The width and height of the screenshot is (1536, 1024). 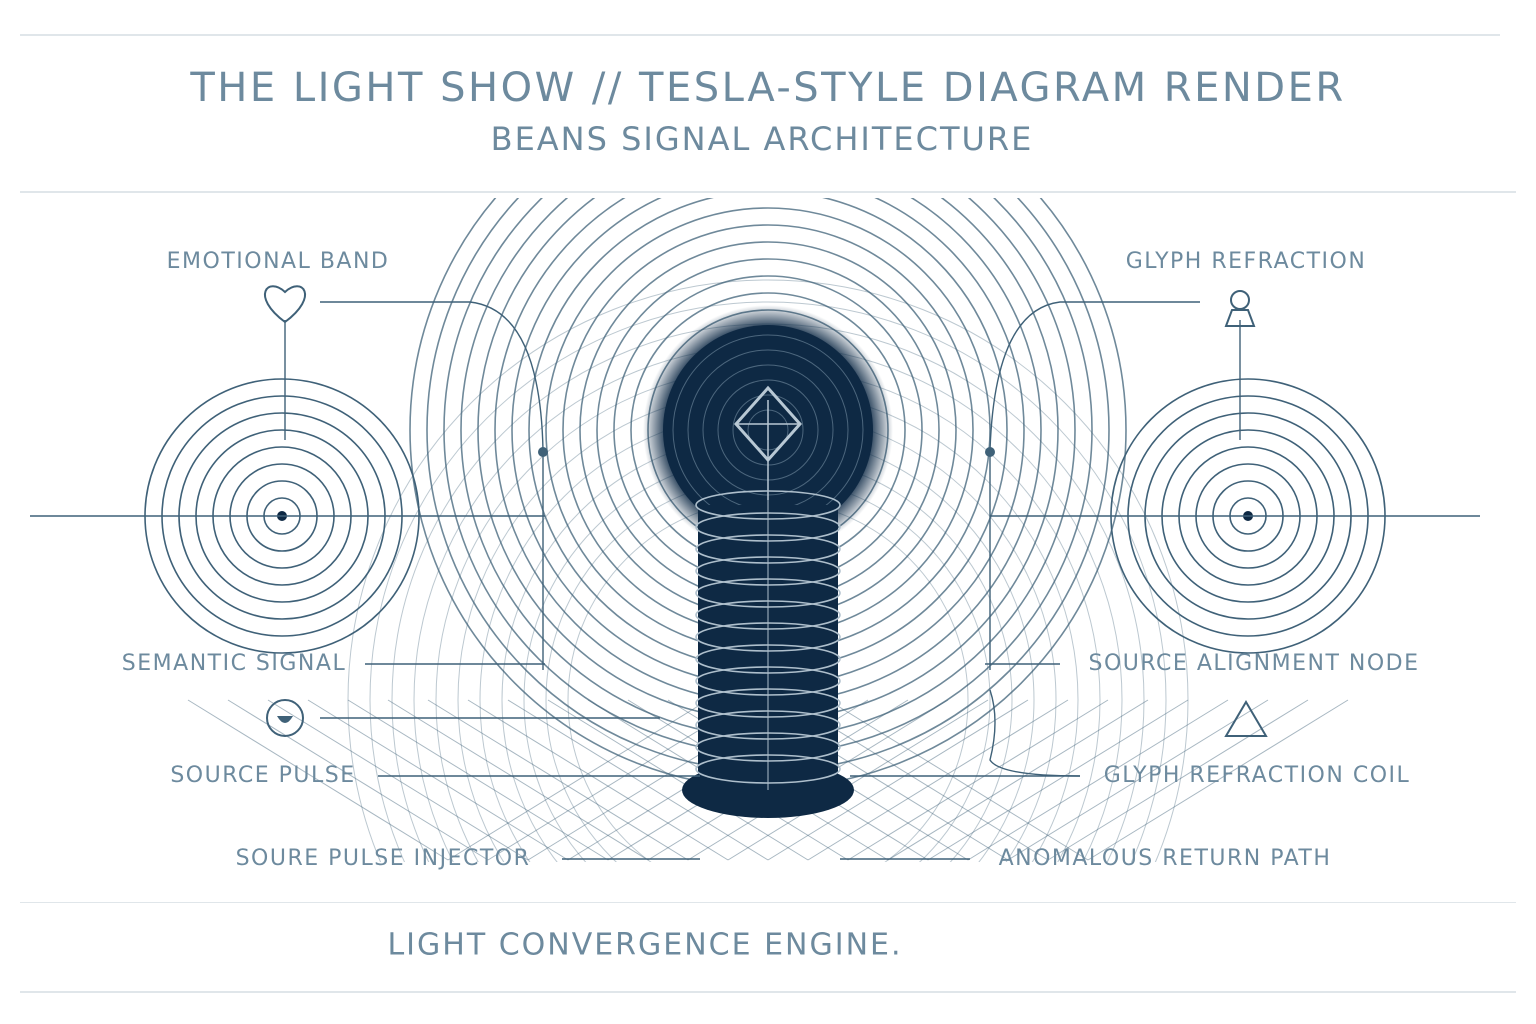 What do you see at coordinates (1165, 858) in the screenshot?
I see `label: ANOMALOUS RETURN PATH` at bounding box center [1165, 858].